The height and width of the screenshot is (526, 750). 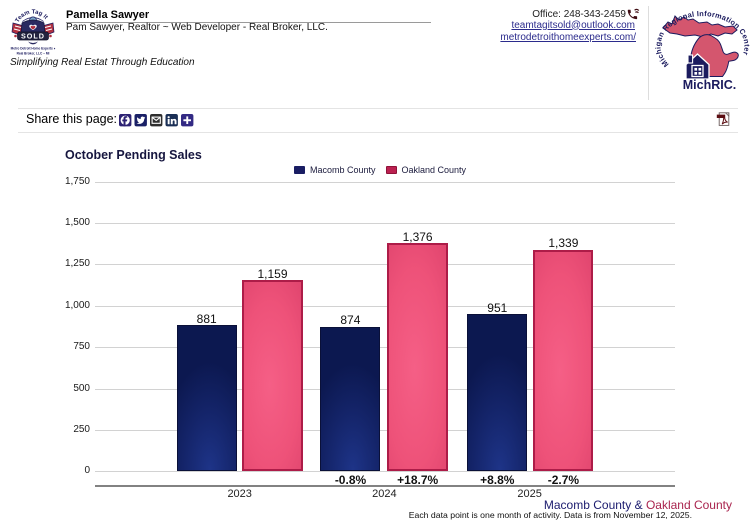 What do you see at coordinates (33, 53) in the screenshot?
I see `svg-text: Real Broker, LLC ~ MI` at bounding box center [33, 53].